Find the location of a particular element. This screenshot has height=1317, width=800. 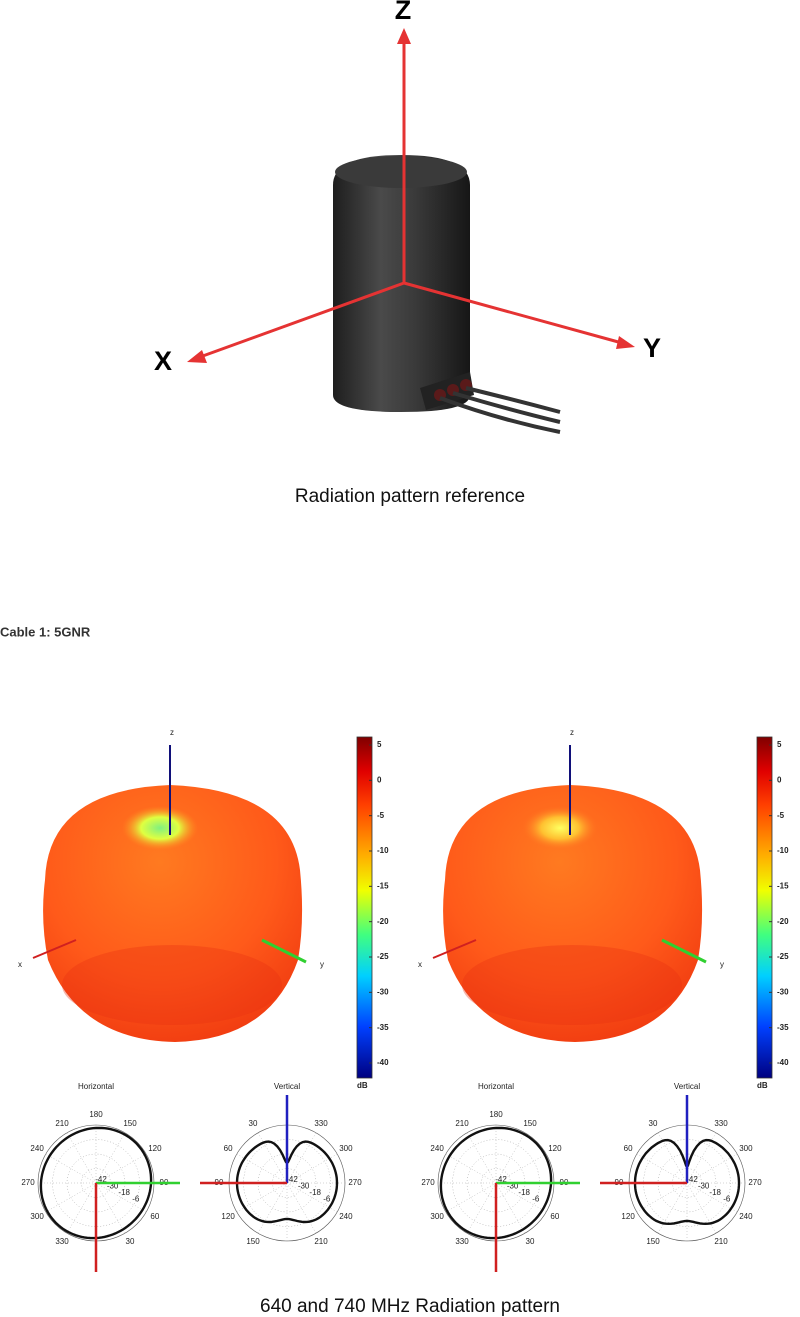

axis-label-z: Z is located at coordinates (403, 12).